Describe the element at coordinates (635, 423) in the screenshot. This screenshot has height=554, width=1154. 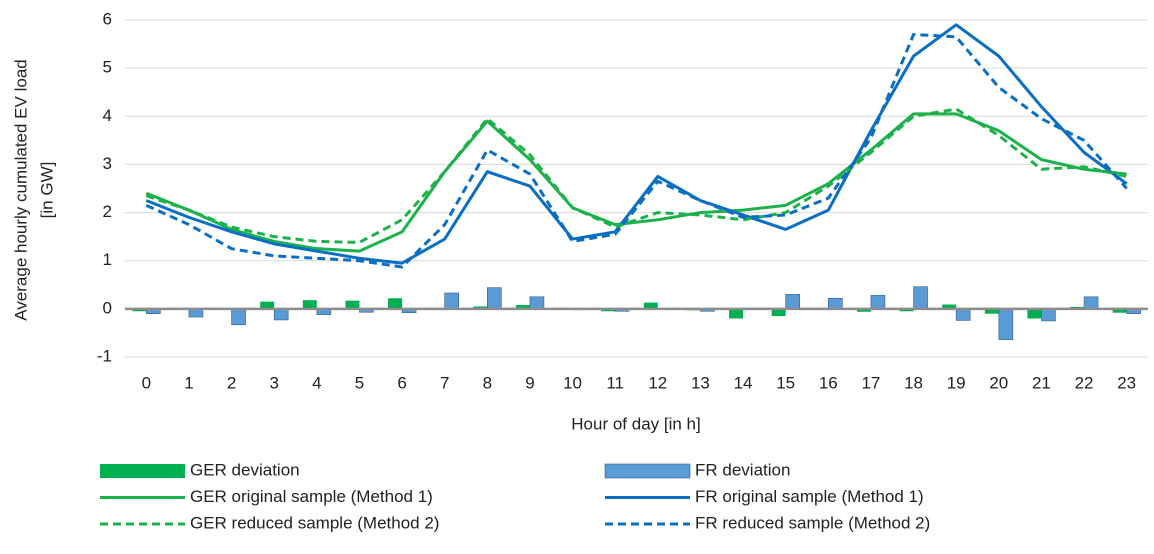
I see `x-axis-title: Hour of day [in h]` at that location.